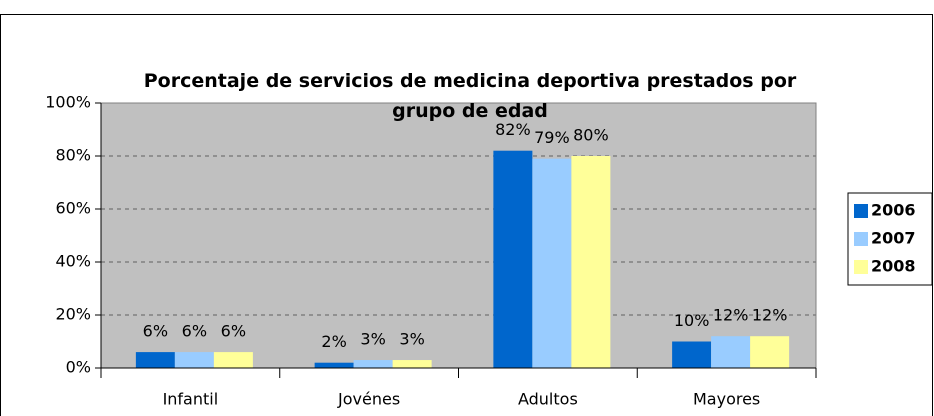 This screenshot has height=416, width=934. Describe the element at coordinates (893, 266) in the screenshot. I see `legend-label: 2008` at that location.